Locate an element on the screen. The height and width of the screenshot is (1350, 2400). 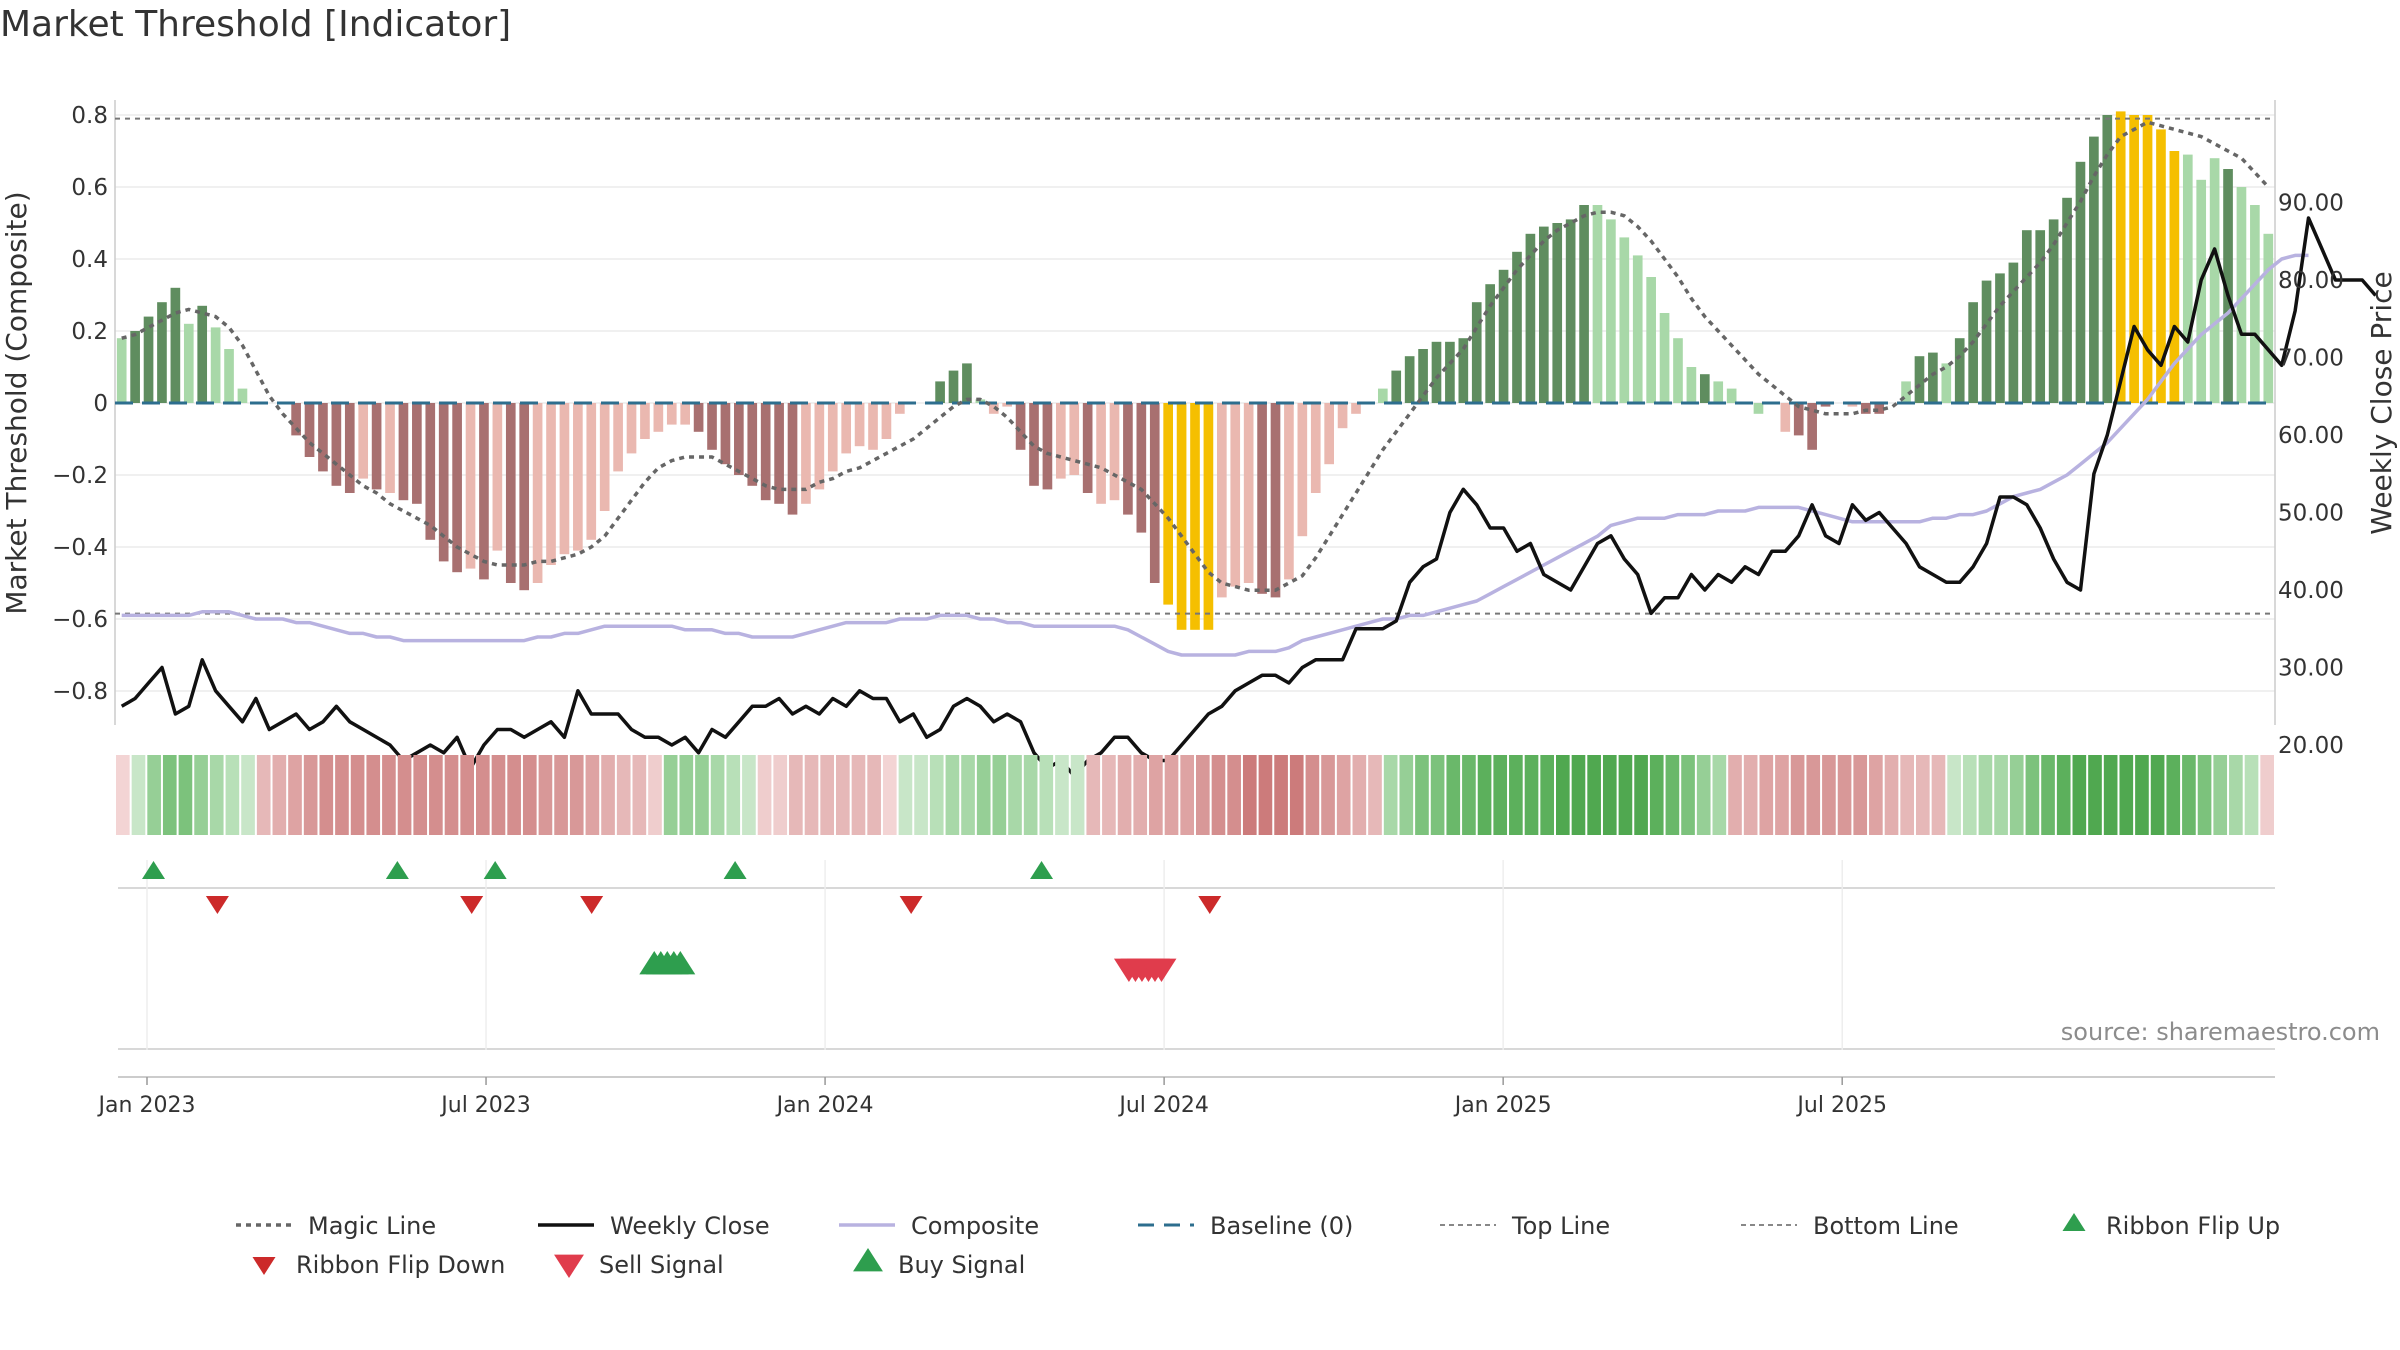
y-tick-left: −0.2 is located at coordinates (80, 476).